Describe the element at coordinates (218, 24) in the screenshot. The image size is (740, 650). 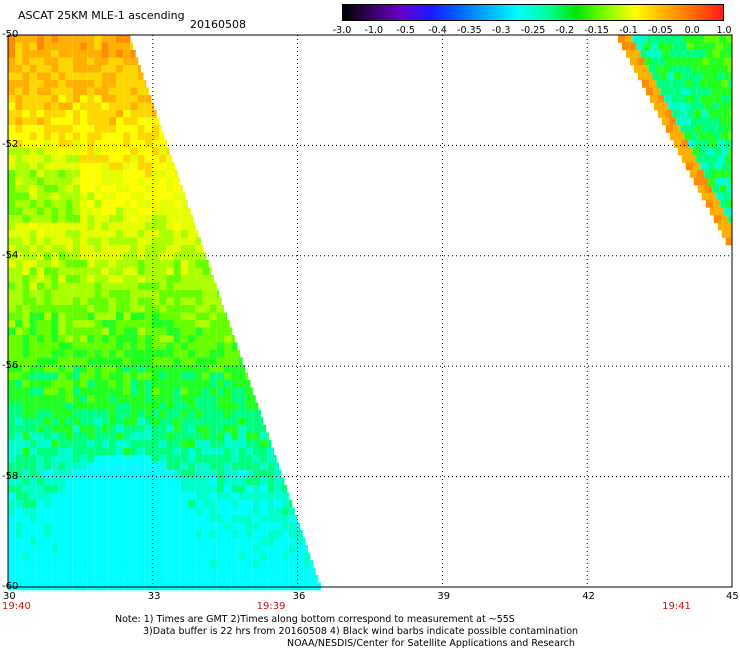
I see `product-date: 20160508` at that location.